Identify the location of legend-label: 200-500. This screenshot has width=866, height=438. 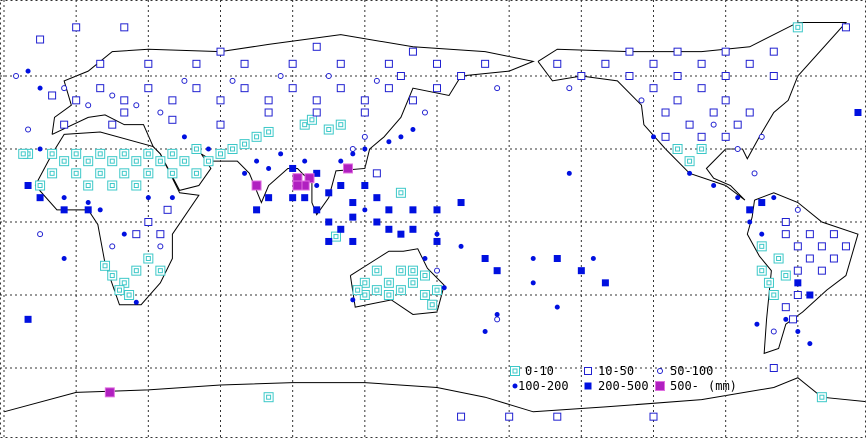
(623, 386).